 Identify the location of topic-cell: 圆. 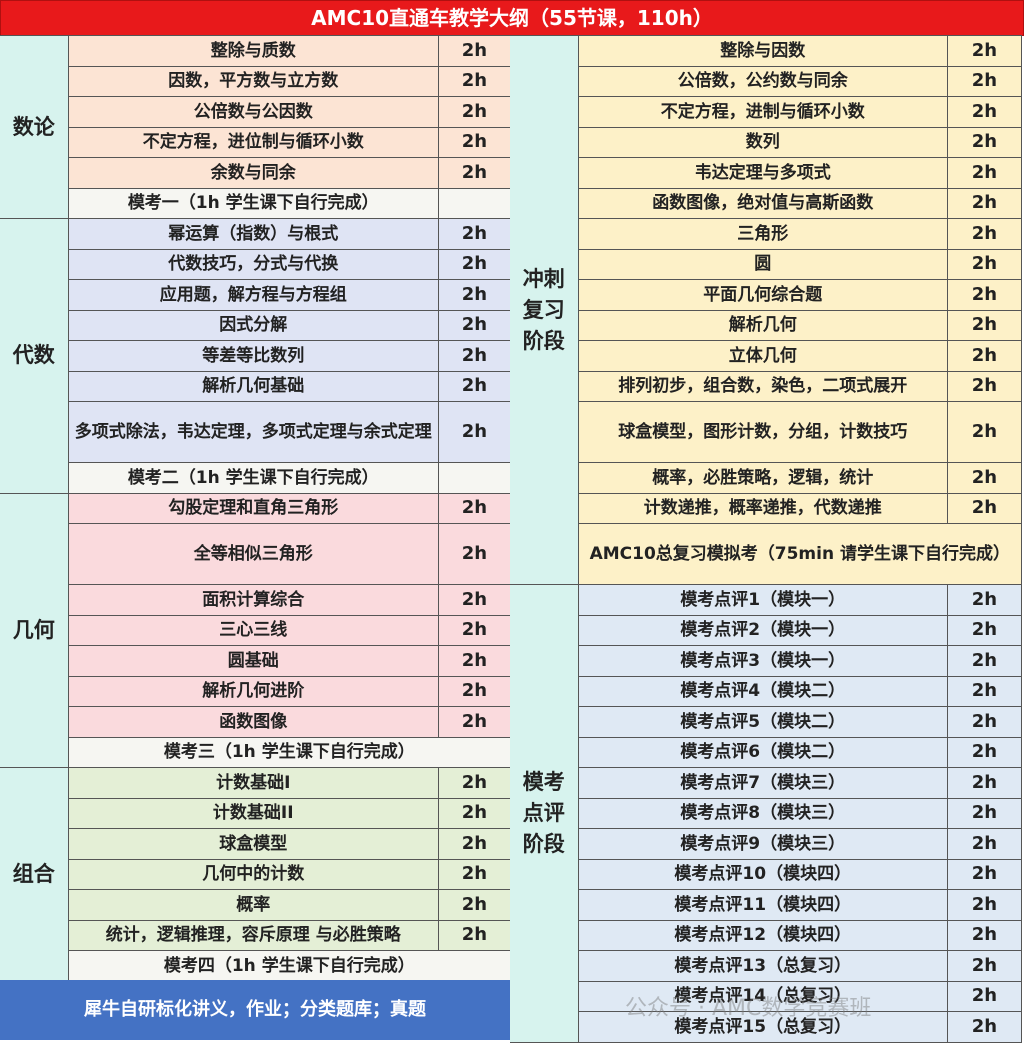
(762, 264).